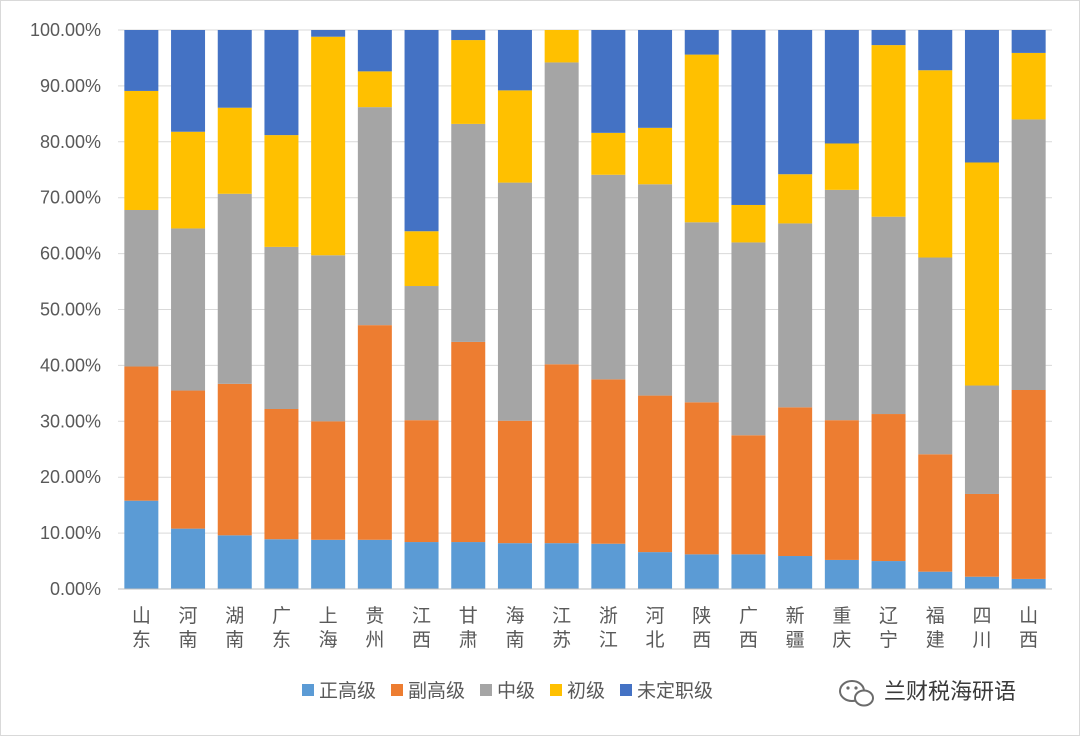 The width and height of the screenshot is (1080, 736). I want to click on x-category-label: 山西, so click(1028, 628).